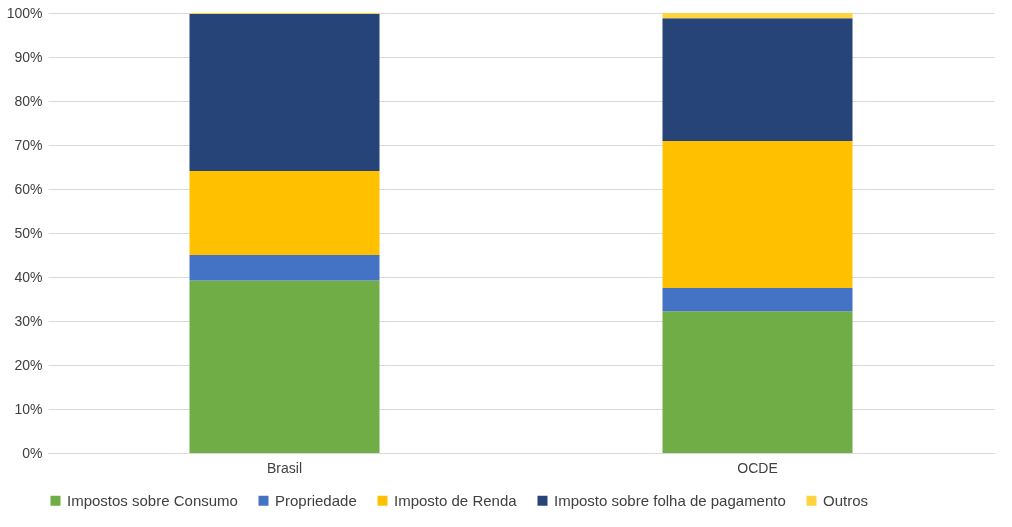 The image size is (1012, 527). I want to click on y-tick-label: 10%, so click(28, 408).